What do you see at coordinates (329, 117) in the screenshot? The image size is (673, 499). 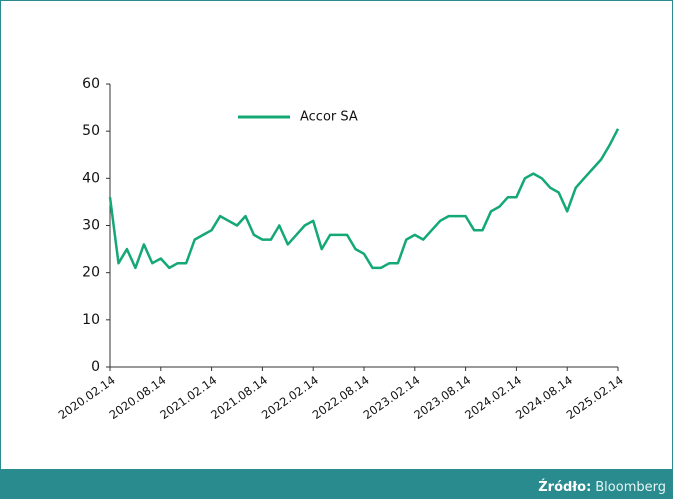 I see `legend-label: Accor SA` at bounding box center [329, 117].